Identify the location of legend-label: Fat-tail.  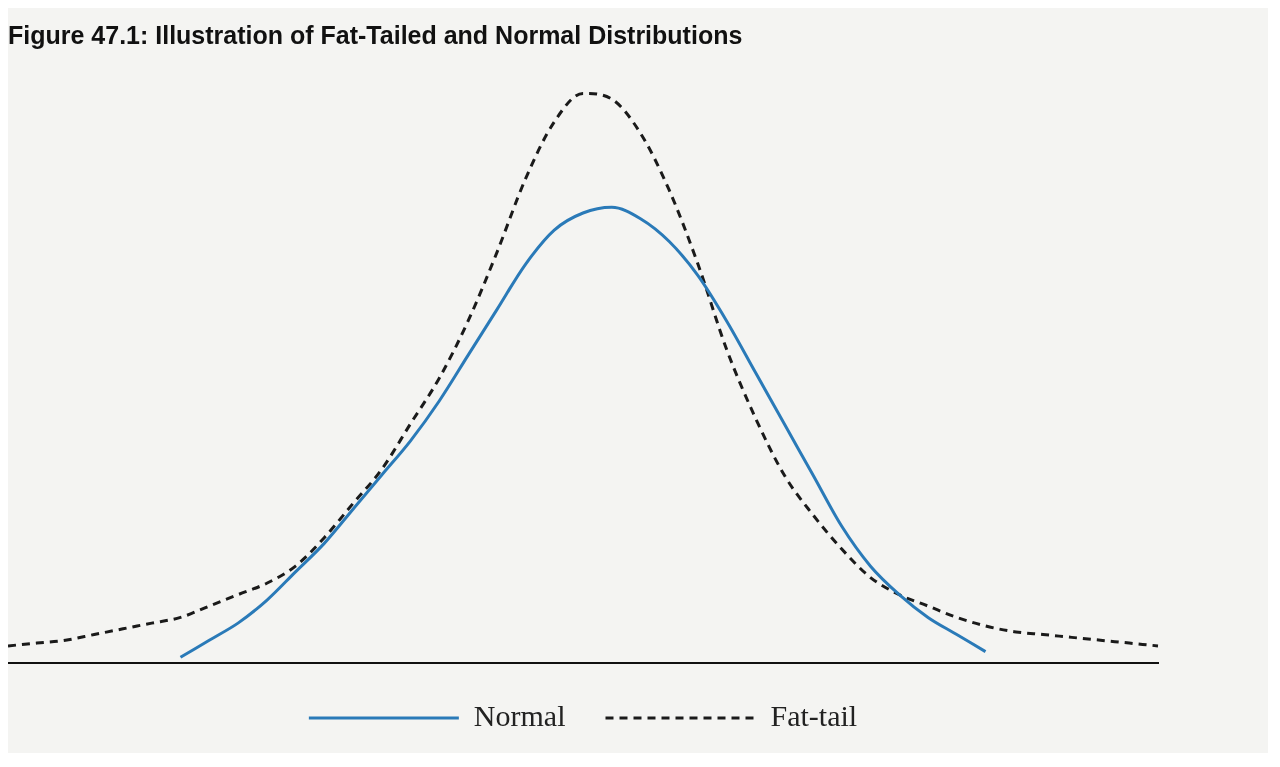
(814, 715).